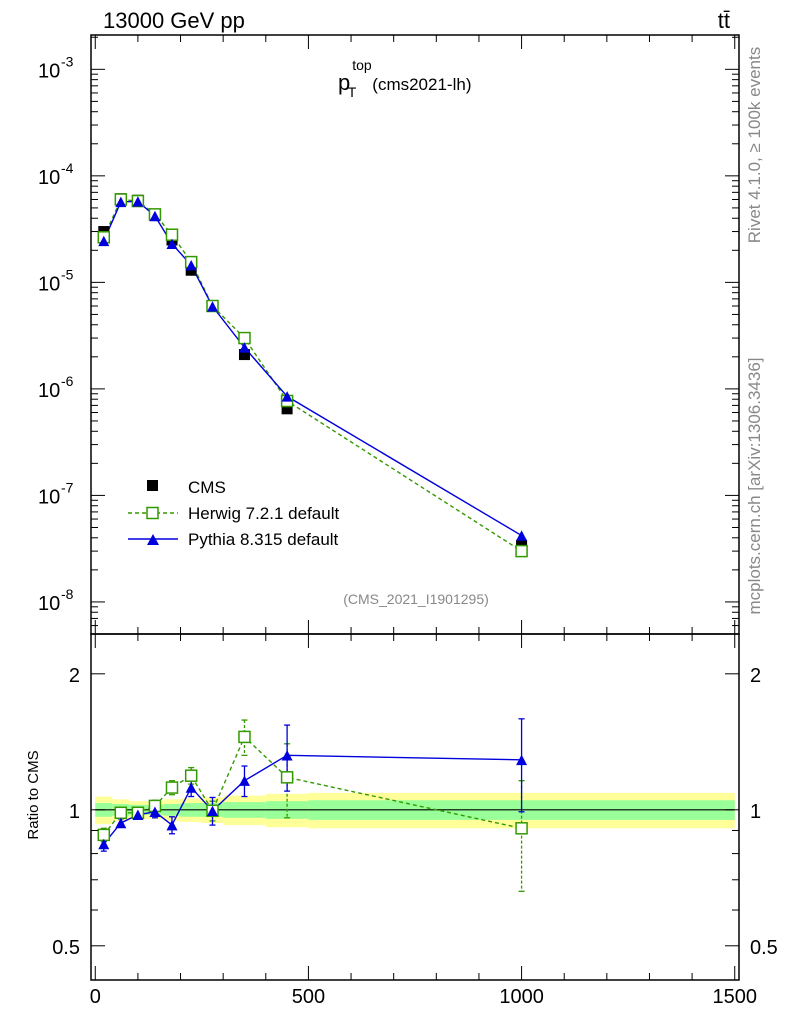 The width and height of the screenshot is (786, 1024). I want to click on x-tick-label: 500, so click(308, 997).